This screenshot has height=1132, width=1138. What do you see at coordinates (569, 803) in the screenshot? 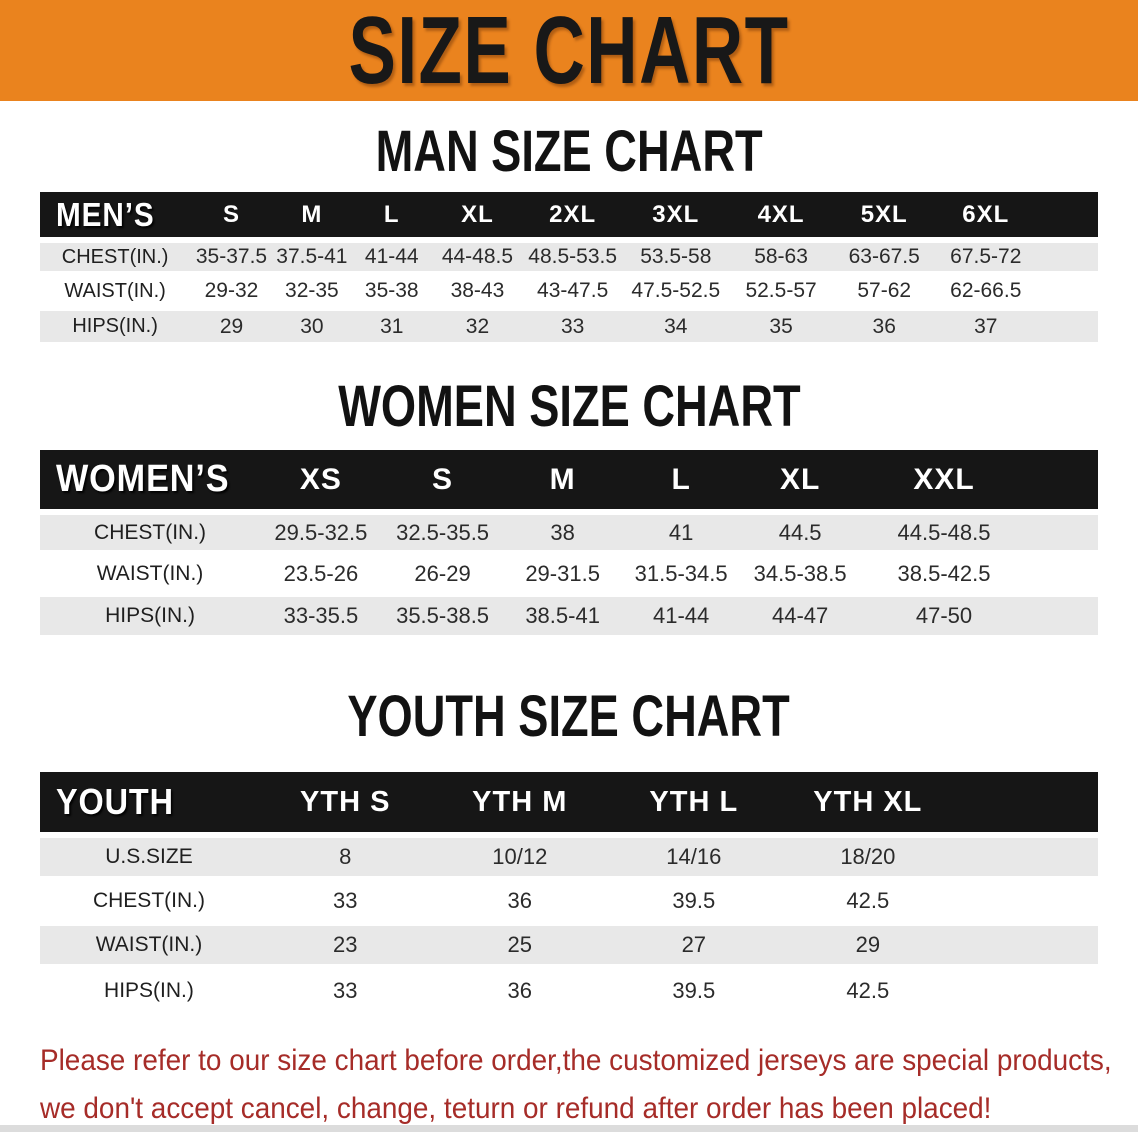
I see `youth-header-row: YOUTH YTH S YTH M YTH L YTH XL` at bounding box center [569, 803].